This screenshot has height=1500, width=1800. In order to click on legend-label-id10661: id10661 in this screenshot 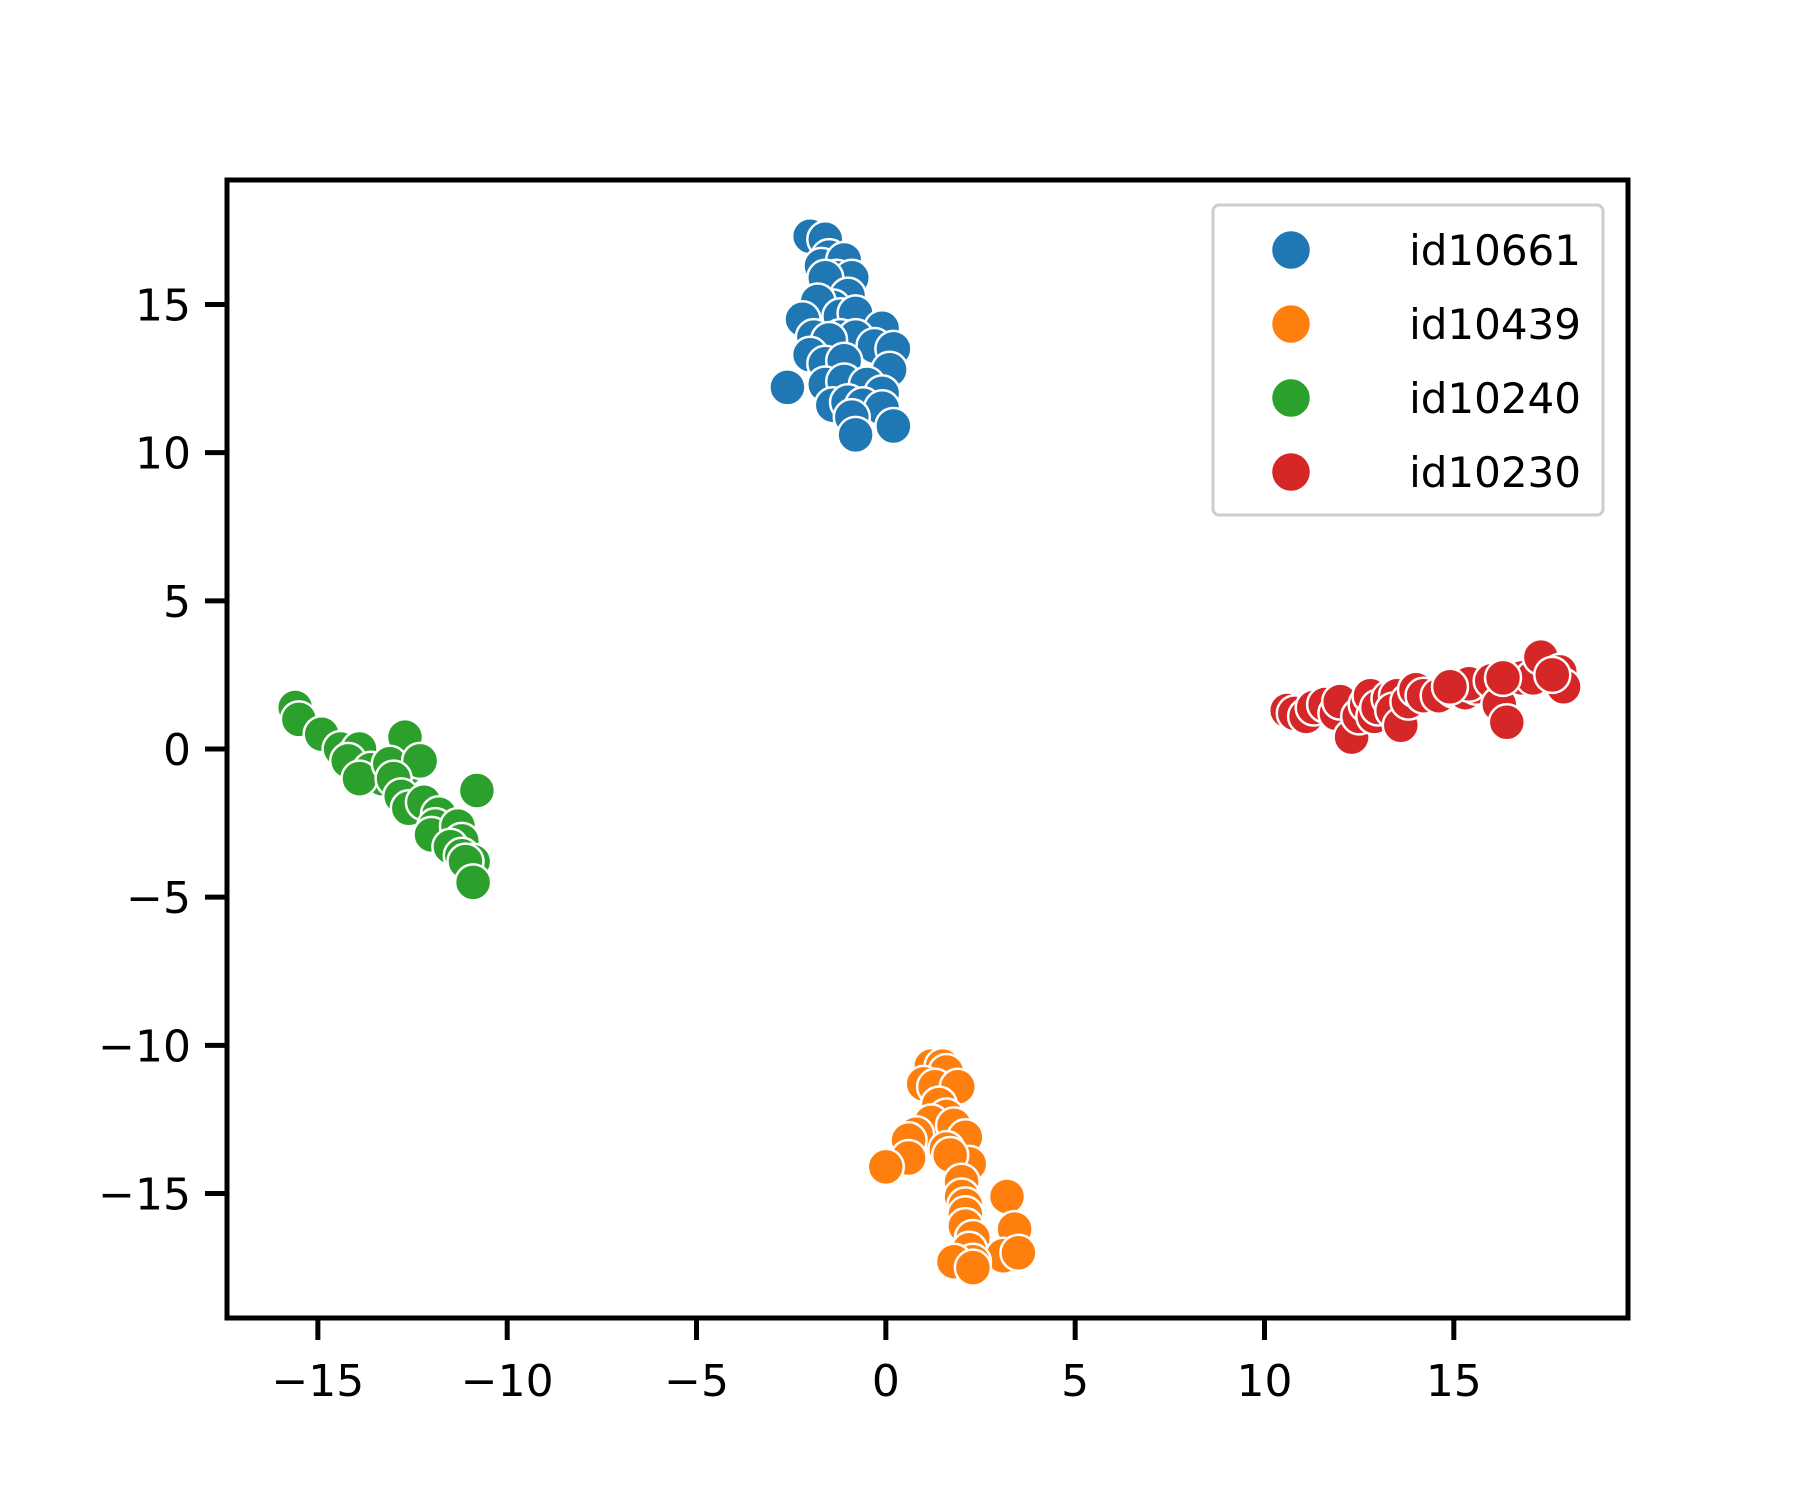, I will do `click(1495, 250)`.